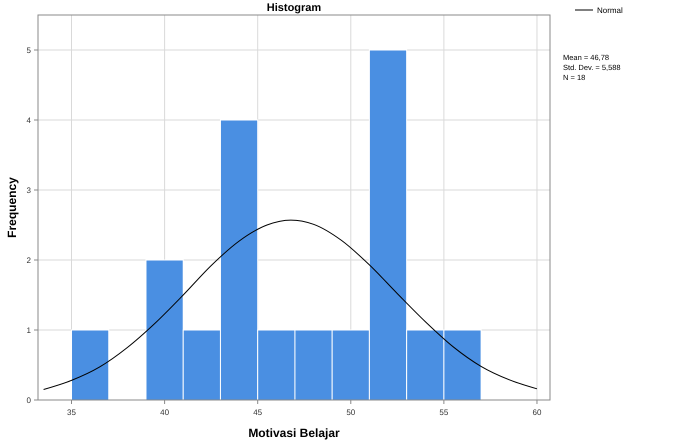 The image size is (673, 444). What do you see at coordinates (610, 10) in the screenshot?
I see `legend-label: Normal` at bounding box center [610, 10].